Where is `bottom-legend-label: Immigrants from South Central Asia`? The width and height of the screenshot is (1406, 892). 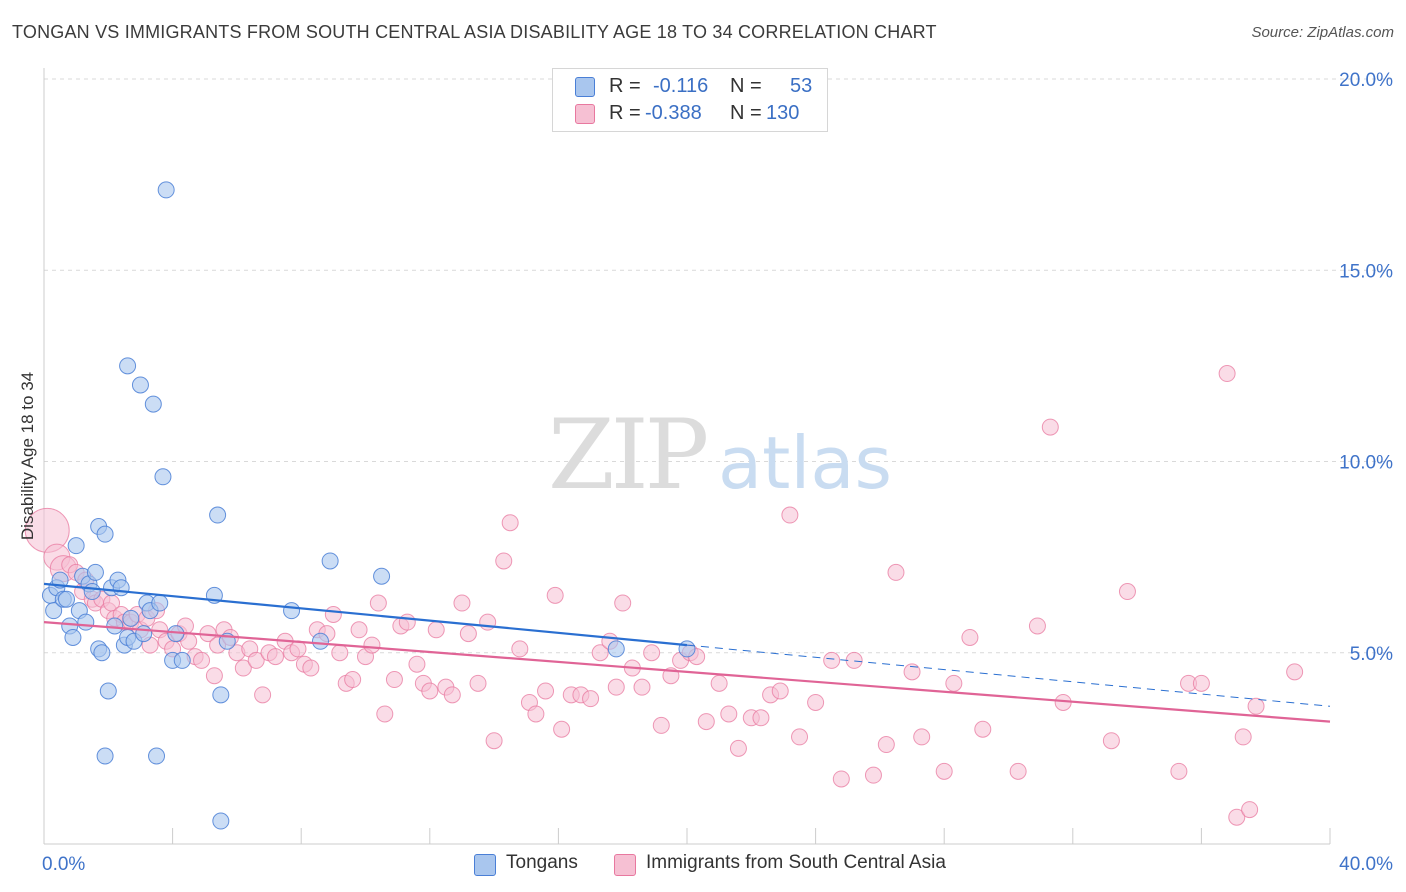
bottom-legend-label: Immigrants from South Central Asia is located at coordinates (796, 862).